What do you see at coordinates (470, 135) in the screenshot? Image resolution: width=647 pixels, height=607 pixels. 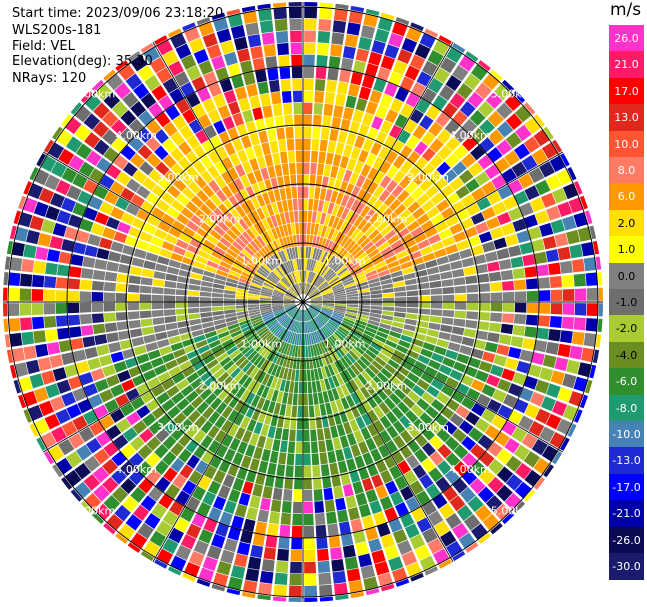 I see `ring-label: 4.00km` at bounding box center [470, 135].